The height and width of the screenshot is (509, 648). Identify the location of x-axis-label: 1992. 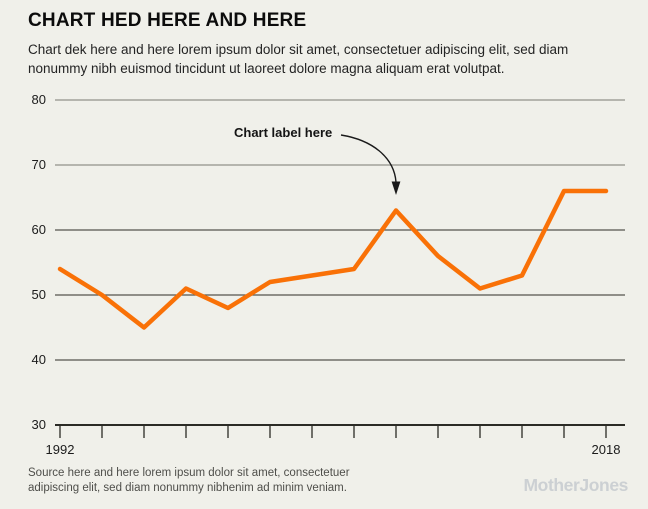
(60, 449).